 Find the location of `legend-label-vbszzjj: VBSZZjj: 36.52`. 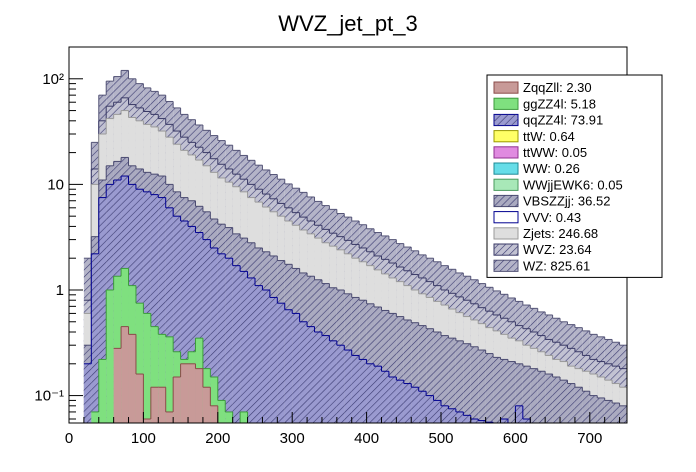

legend-label-vbszzjj: VBSZZjj: 36.52 is located at coordinates (566, 201).